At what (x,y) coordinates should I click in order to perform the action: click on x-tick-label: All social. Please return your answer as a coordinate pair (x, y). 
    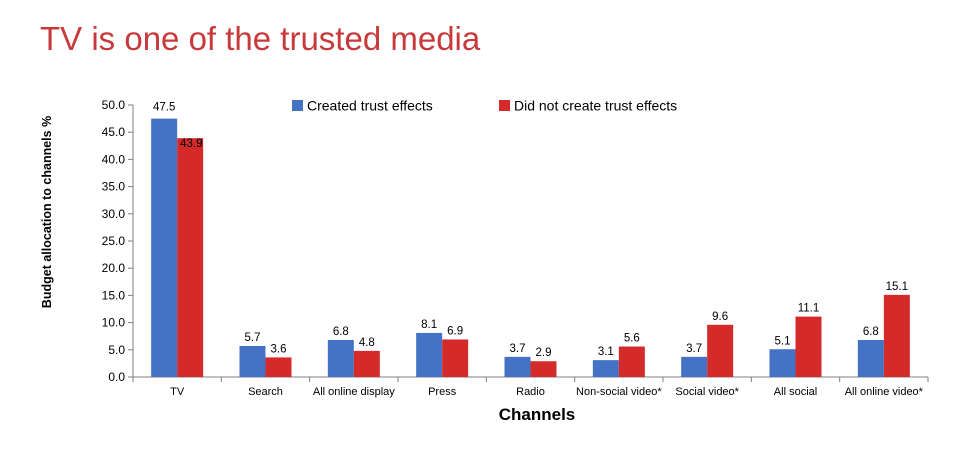
    Looking at the image, I should click on (795, 392).